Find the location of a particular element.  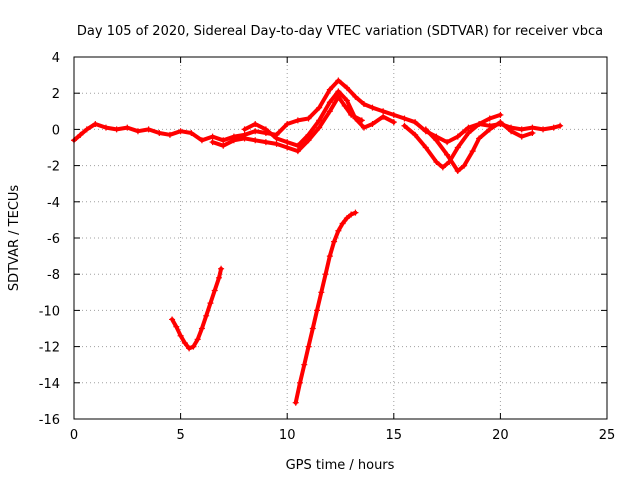

x-tick-label: 0 is located at coordinates (74, 435).